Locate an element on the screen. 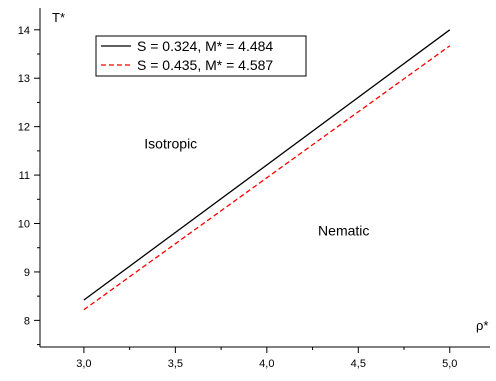 The height and width of the screenshot is (381, 496). x-tick-label: 4,0 is located at coordinates (266, 364).